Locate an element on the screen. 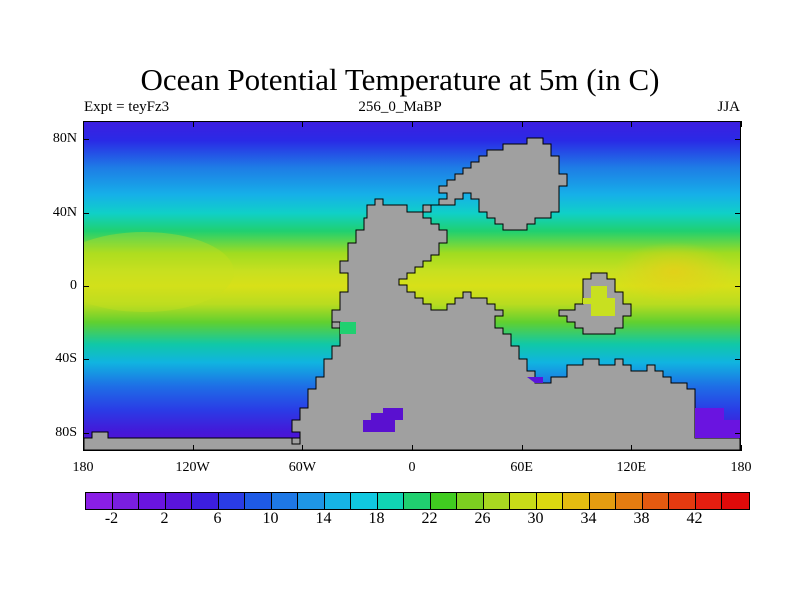  color-scale-label: 30 is located at coordinates (535, 518).